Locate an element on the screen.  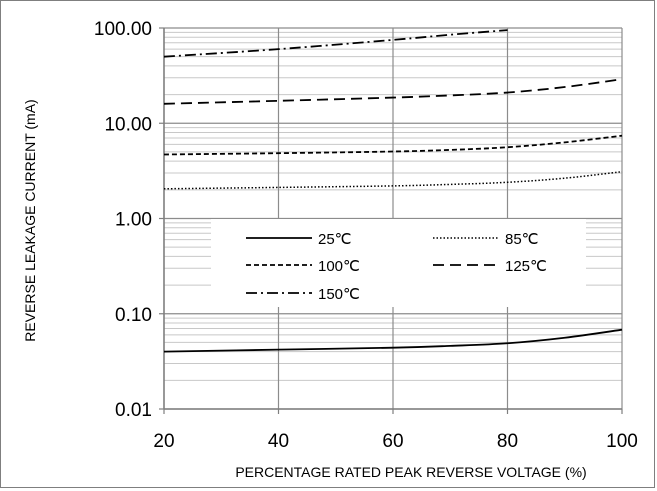
legend-label: 100℃ is located at coordinates (339, 266).